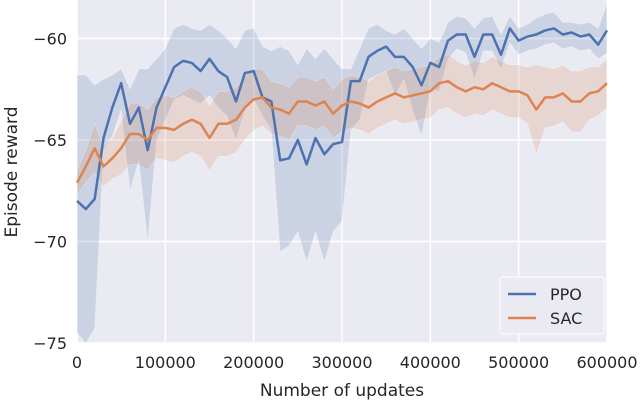 The width and height of the screenshot is (640, 405). I want to click on x-axis-label: Number of updates, so click(342, 391).